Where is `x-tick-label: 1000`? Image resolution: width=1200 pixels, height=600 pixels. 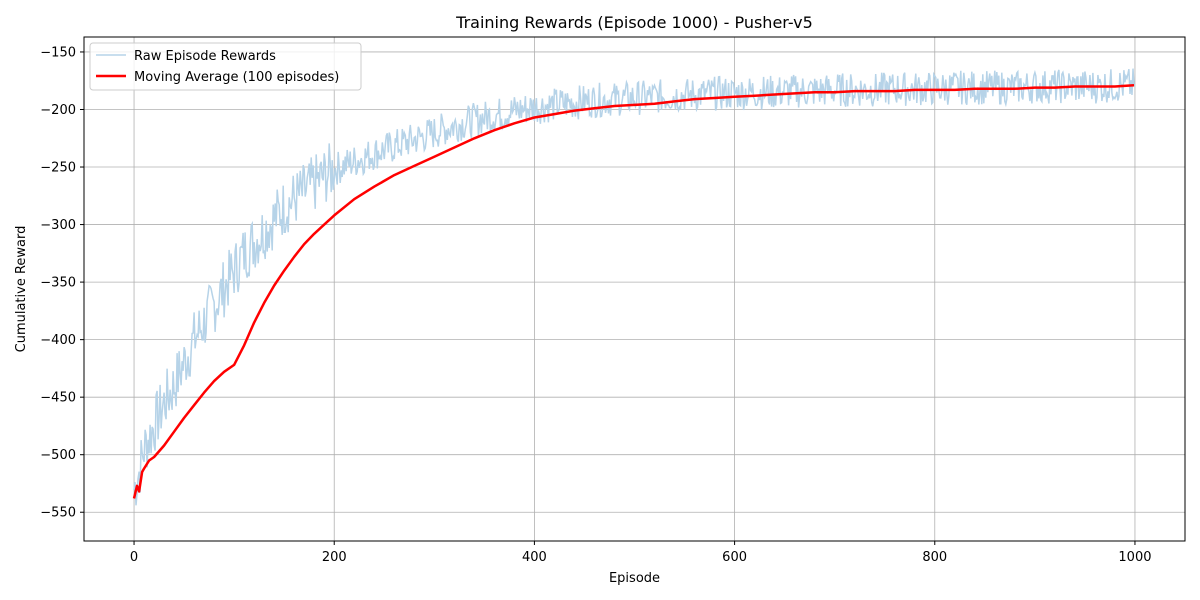 x-tick-label: 1000 is located at coordinates (1134, 557).